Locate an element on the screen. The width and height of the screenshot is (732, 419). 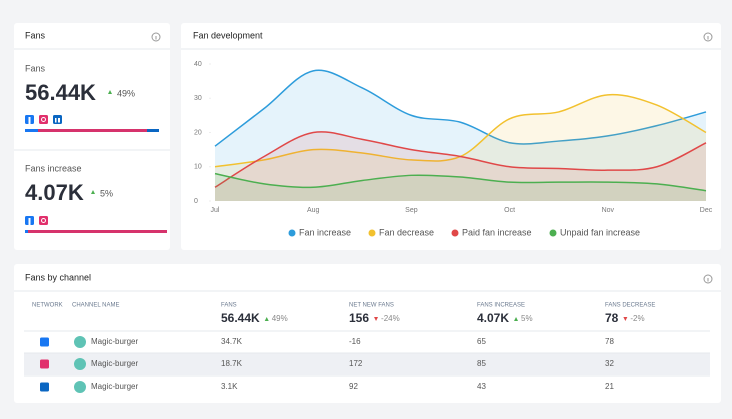
network-icons is located at coordinates (96, 174).